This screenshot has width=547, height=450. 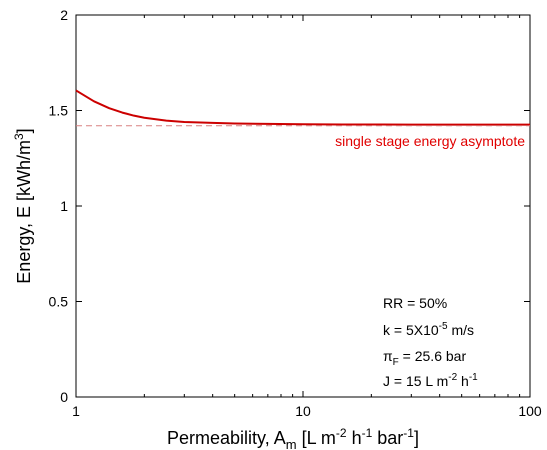 I want to click on y-axis-title-close: ], so click(x=24, y=130).